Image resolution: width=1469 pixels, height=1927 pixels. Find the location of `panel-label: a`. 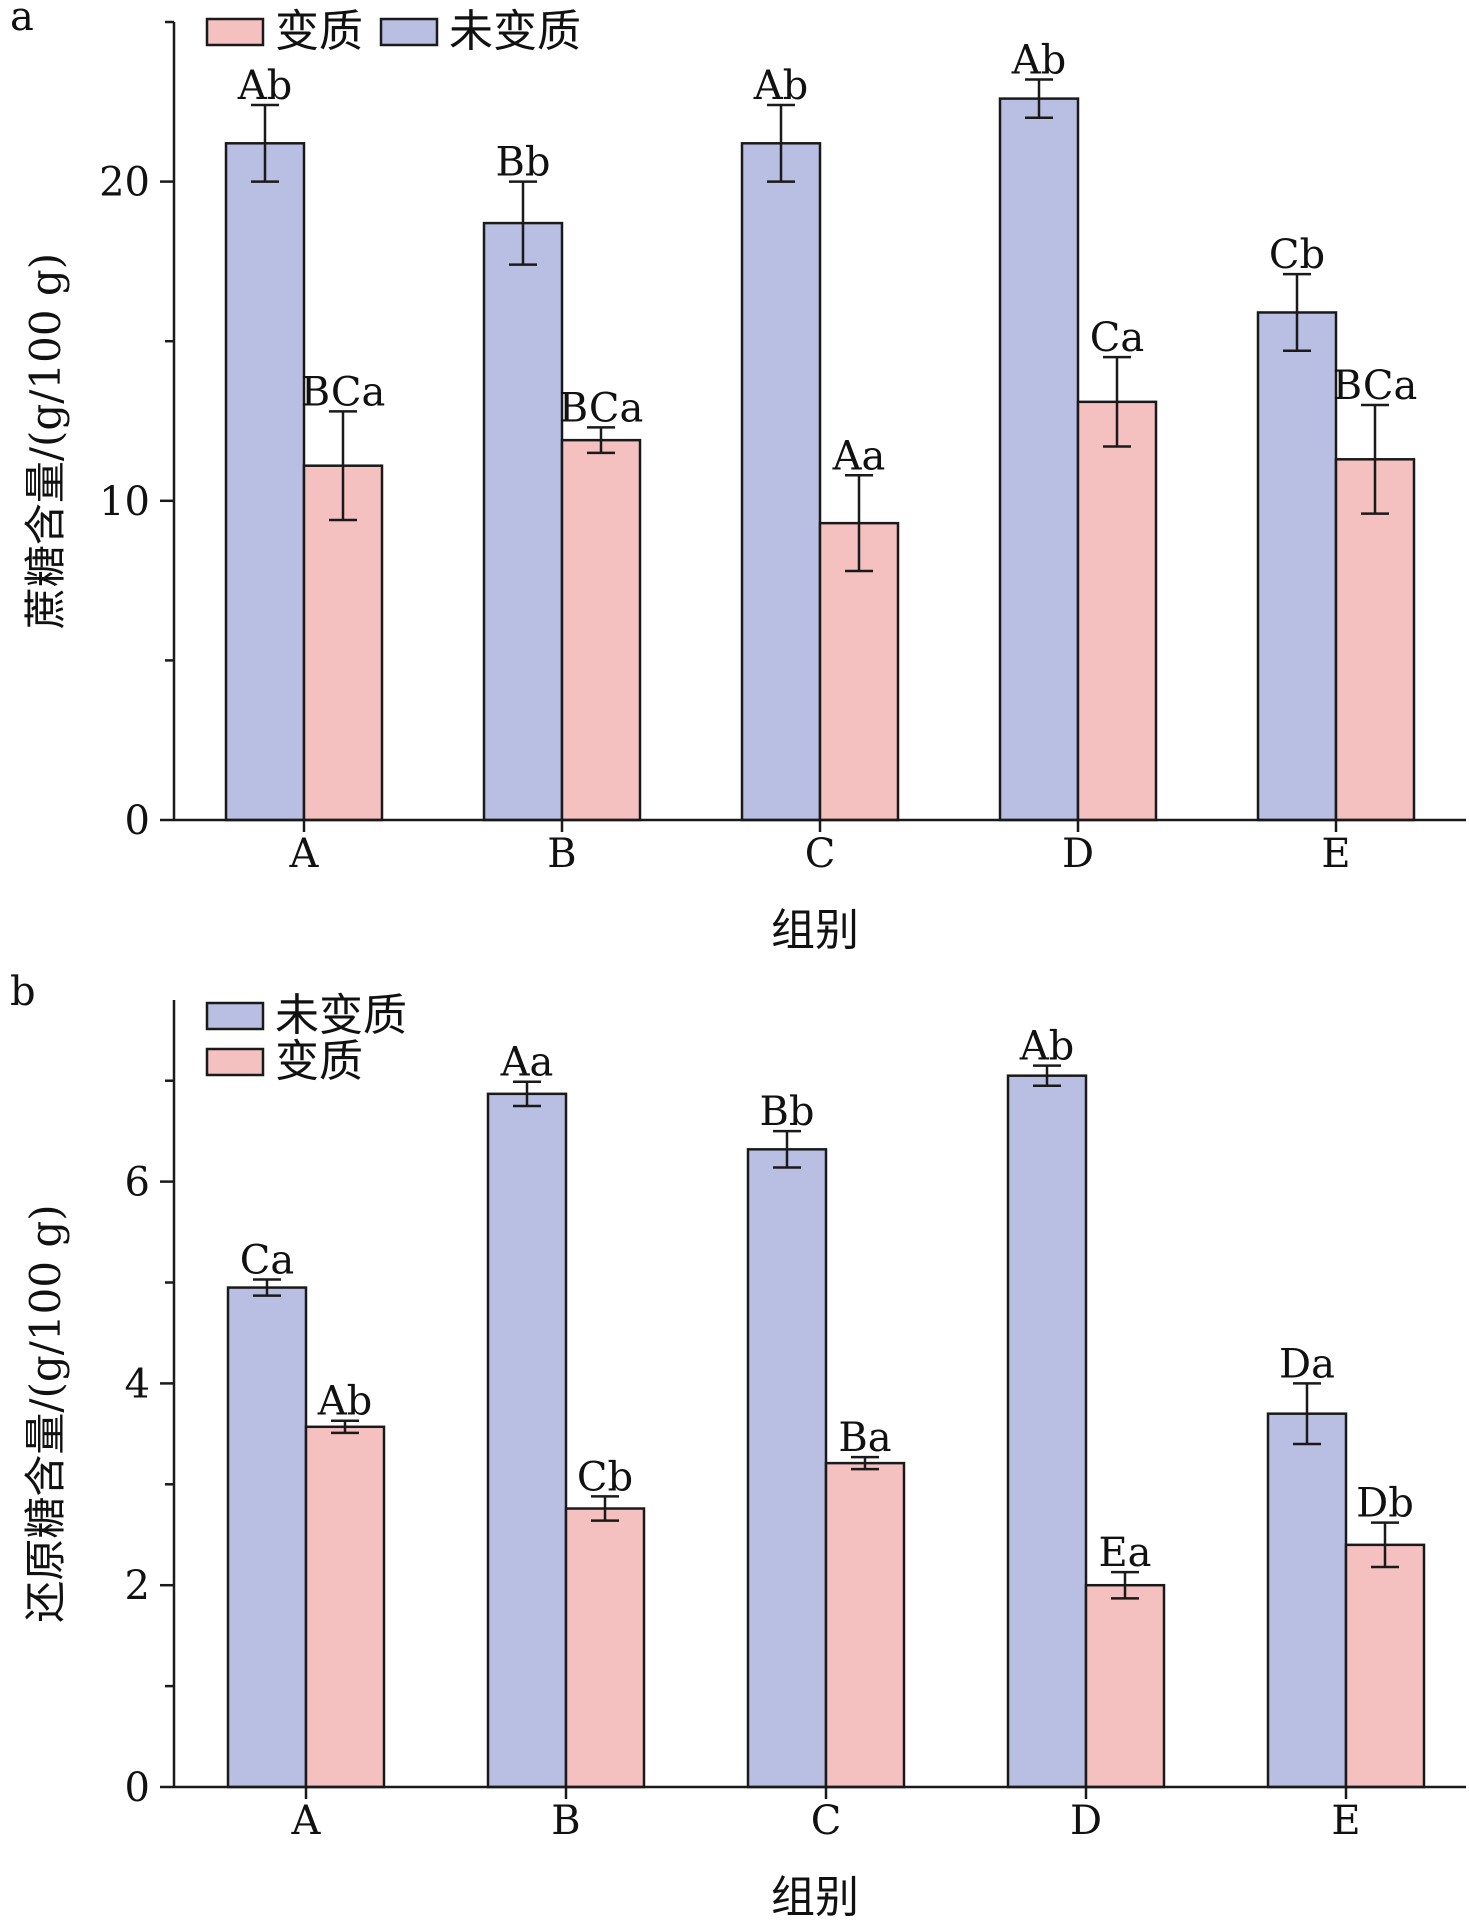

panel-label: a is located at coordinates (22, 20).